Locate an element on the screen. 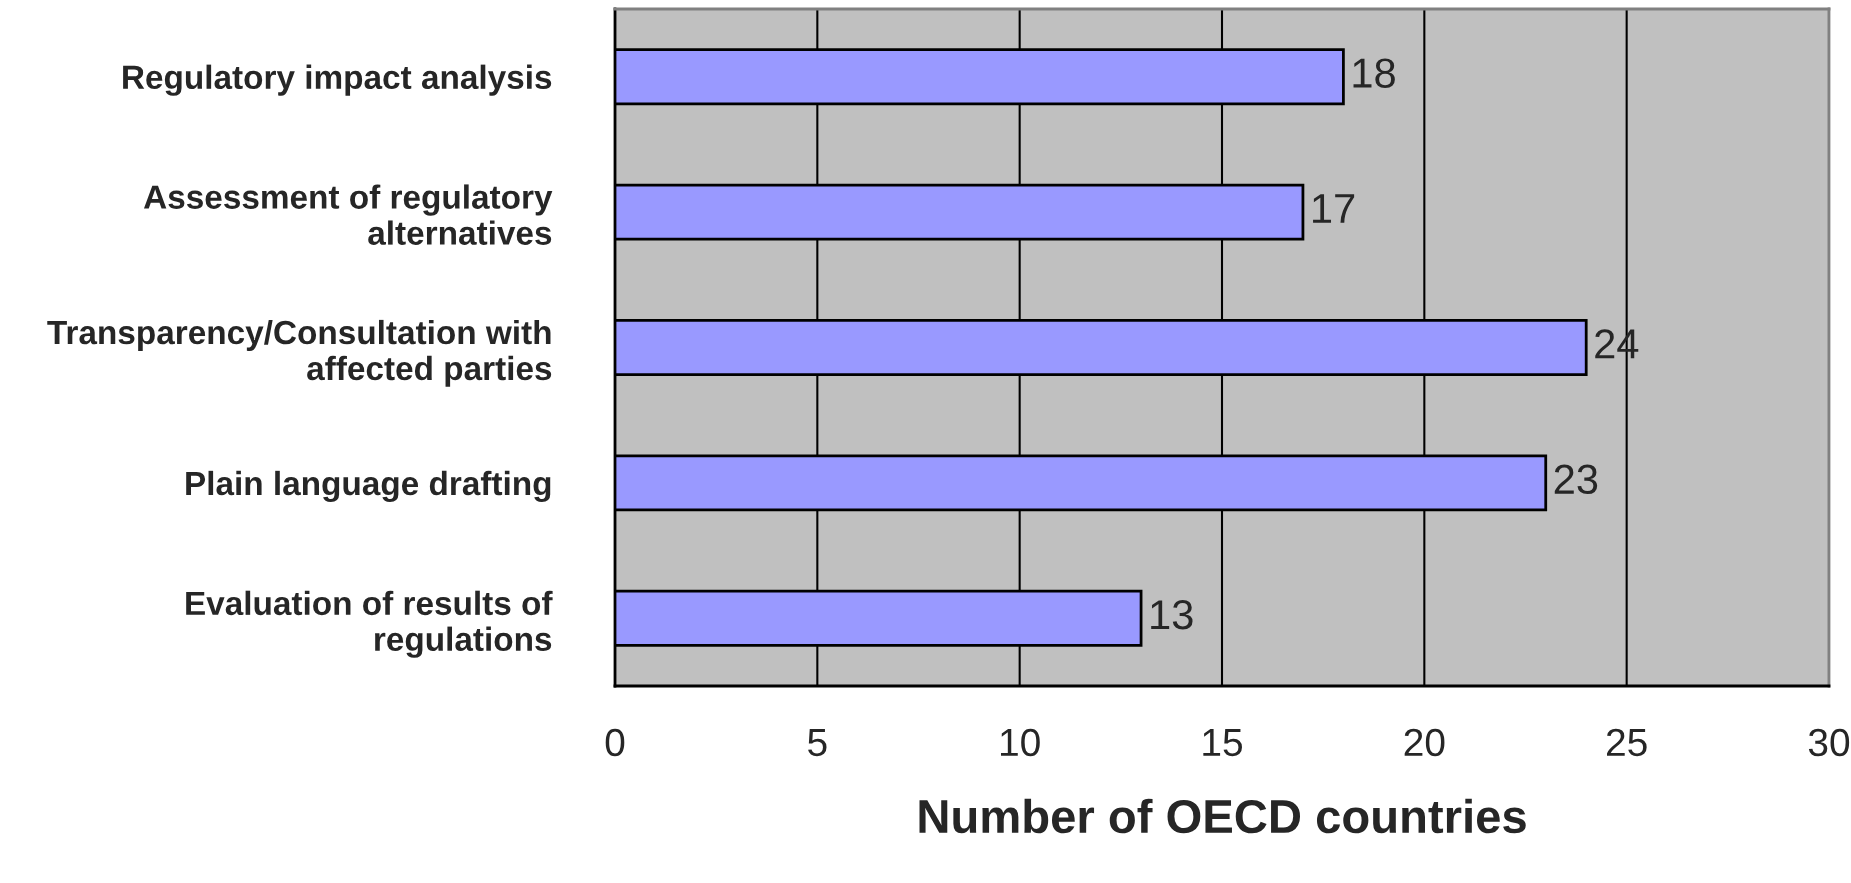  x-tick-label: 20 is located at coordinates (1424, 742).